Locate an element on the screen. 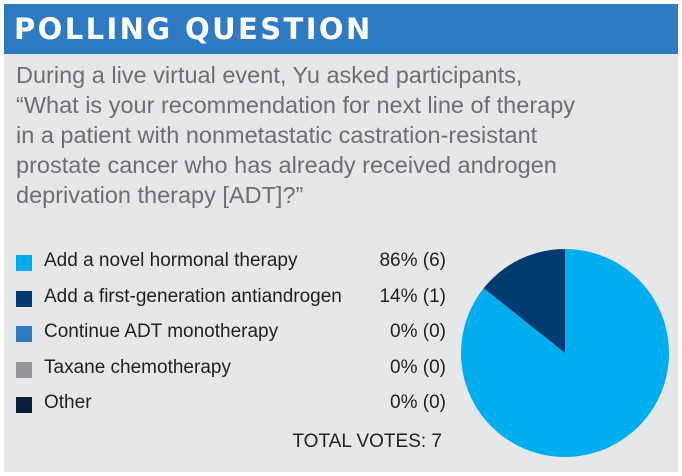 The height and width of the screenshot is (476, 682). legend-item-taxane-chemotherapy: Taxane chemotherapy 0% (0) is located at coordinates (231, 374).